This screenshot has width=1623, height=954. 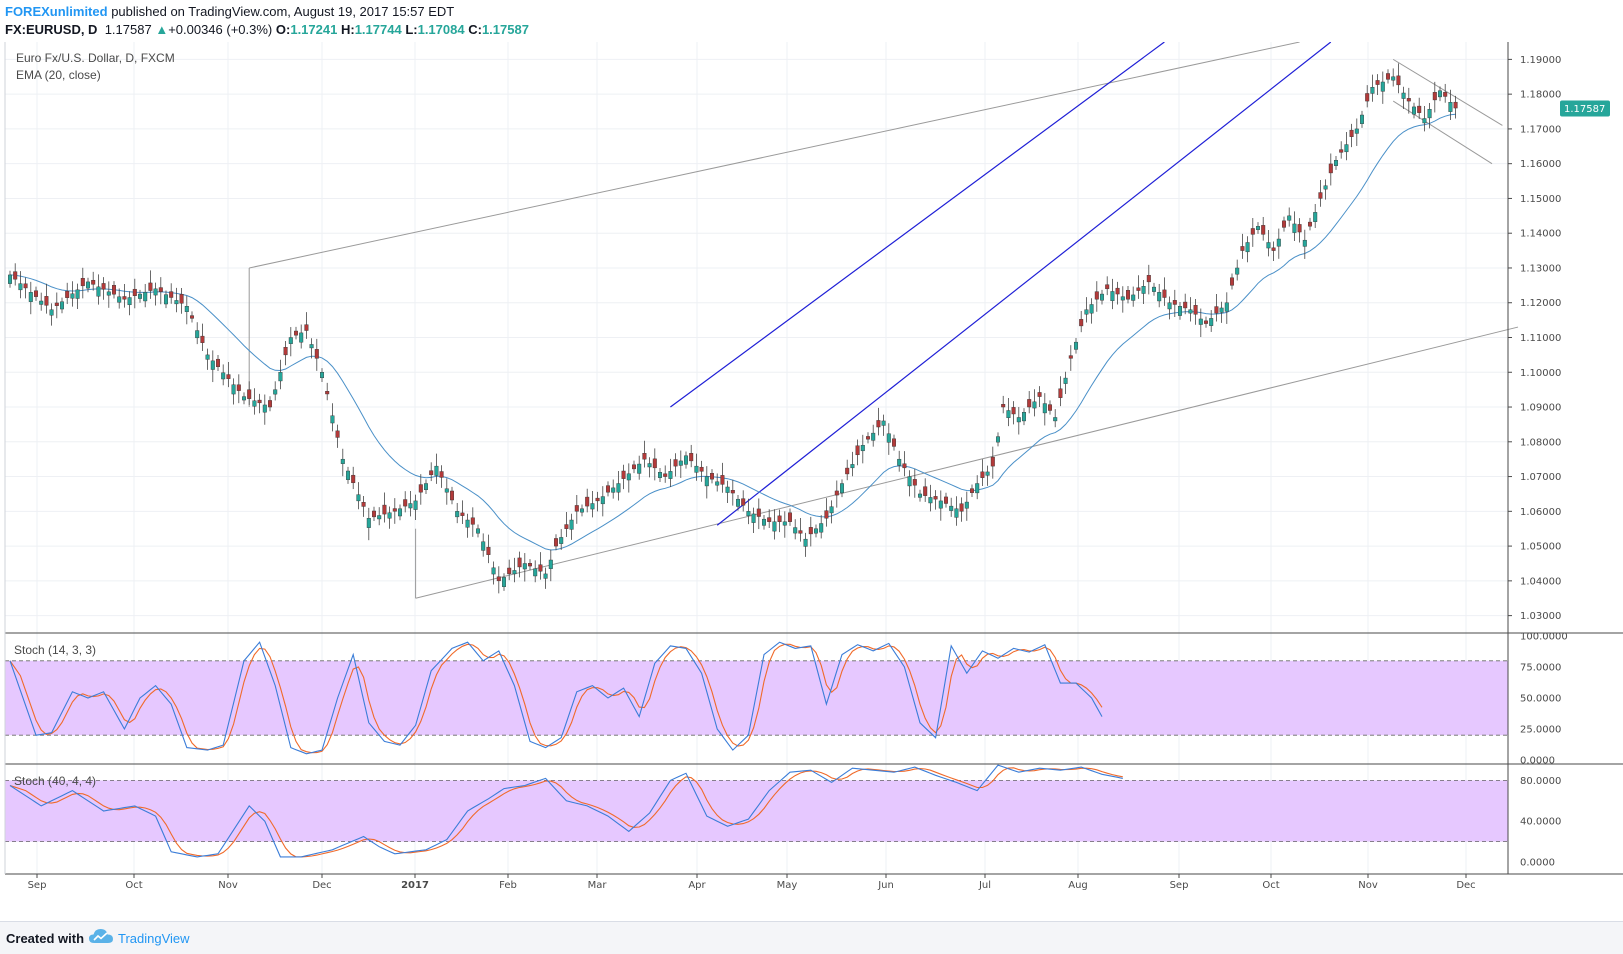 I want to click on price-tick-label: 1.13000, so click(x=1540, y=268).